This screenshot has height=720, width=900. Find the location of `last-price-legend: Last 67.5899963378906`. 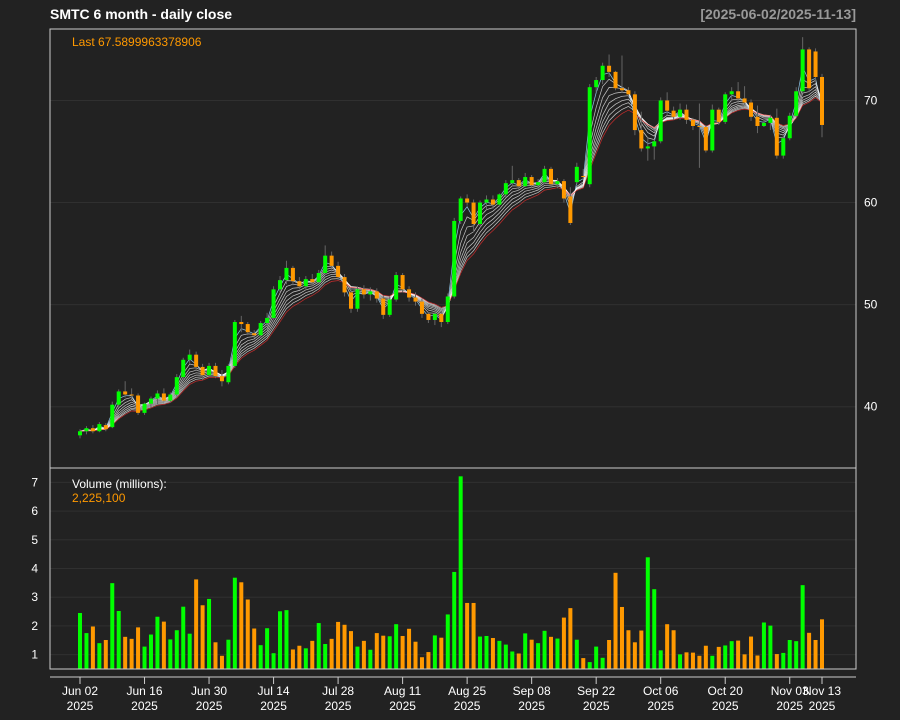

last-price-legend: Last 67.5899963378906 is located at coordinates (137, 42).